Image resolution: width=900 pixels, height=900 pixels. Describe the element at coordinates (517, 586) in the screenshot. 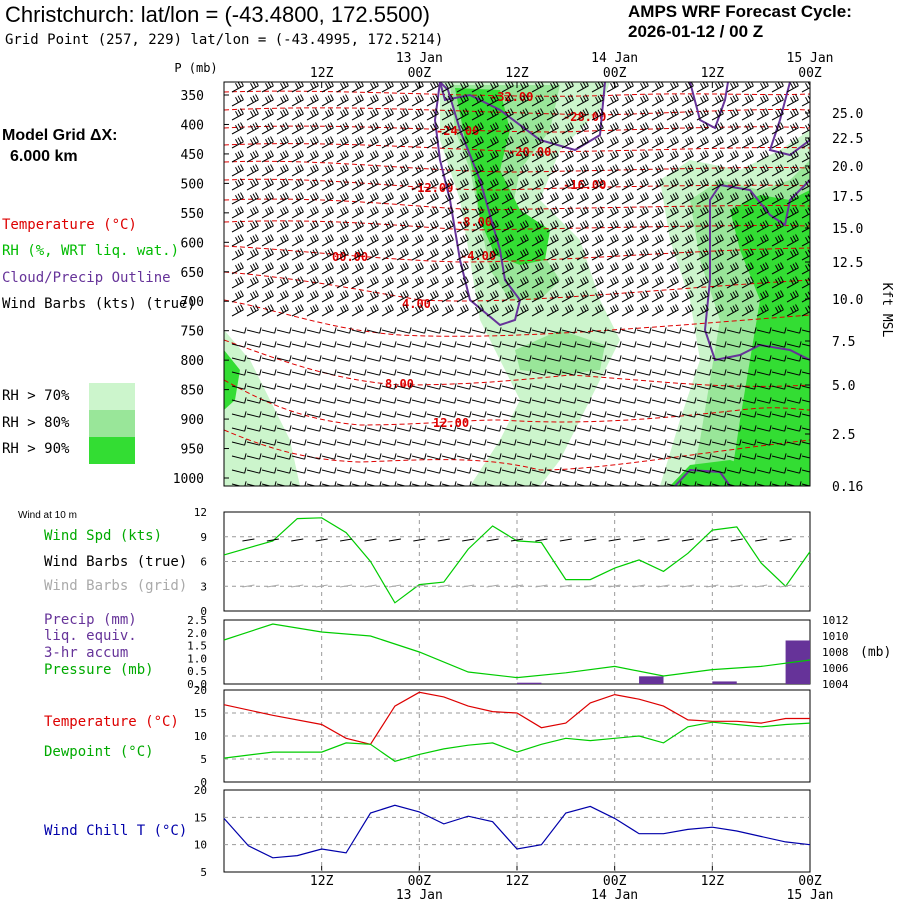

I see `surface-wind-barb-grid` at that location.